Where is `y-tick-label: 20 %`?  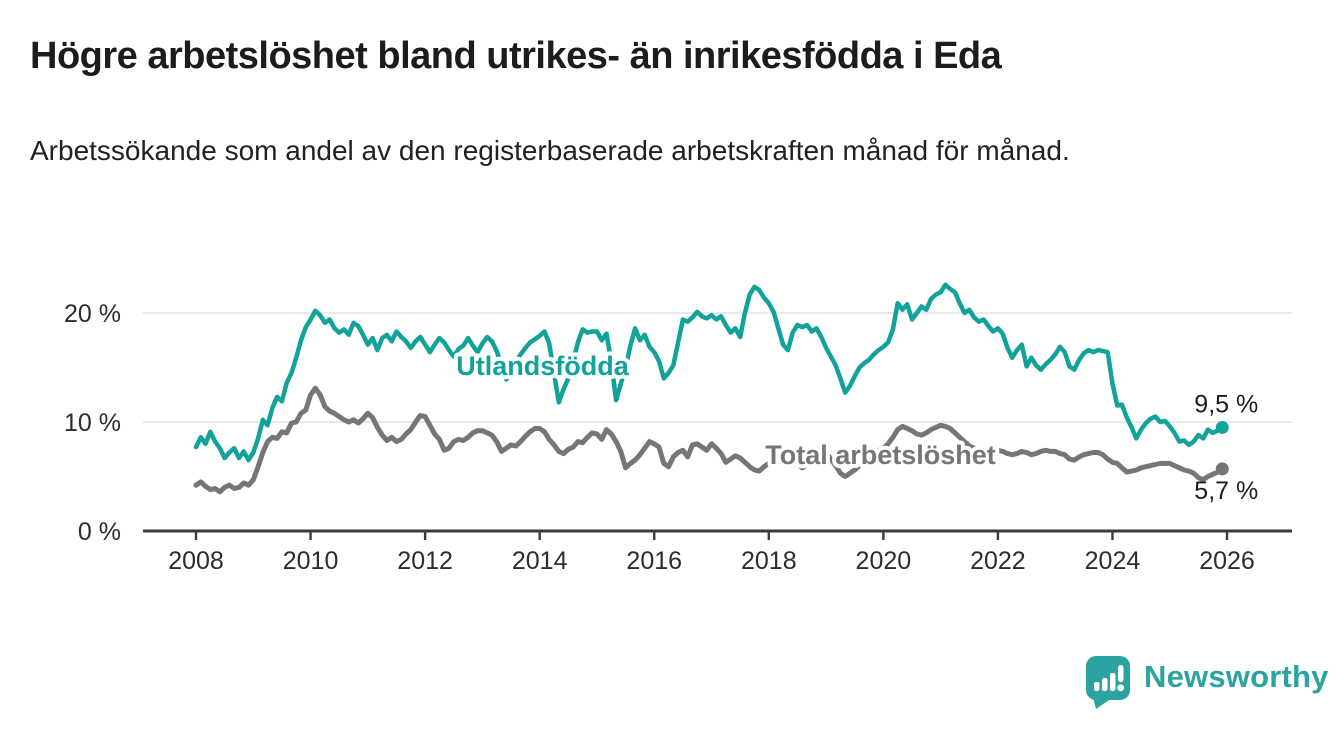 y-tick-label: 20 % is located at coordinates (92, 314).